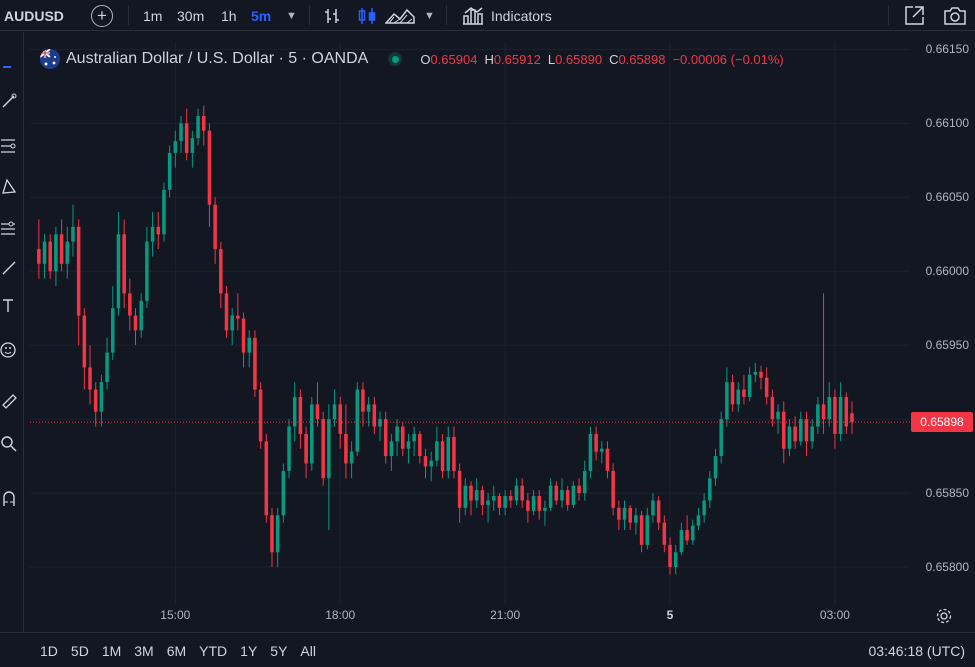 This screenshot has height=667, width=975. Describe the element at coordinates (249, 650) in the screenshot. I see `range-1y: 1Y` at that location.